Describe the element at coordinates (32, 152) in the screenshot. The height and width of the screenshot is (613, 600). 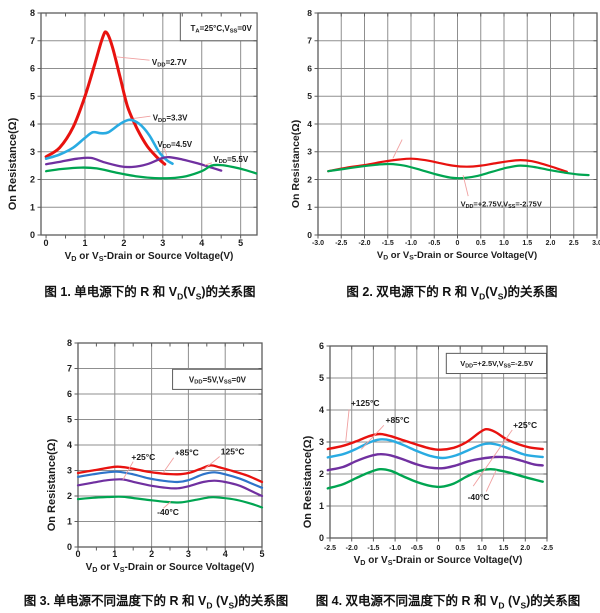
I see `y-tick-label: 3` at that location.